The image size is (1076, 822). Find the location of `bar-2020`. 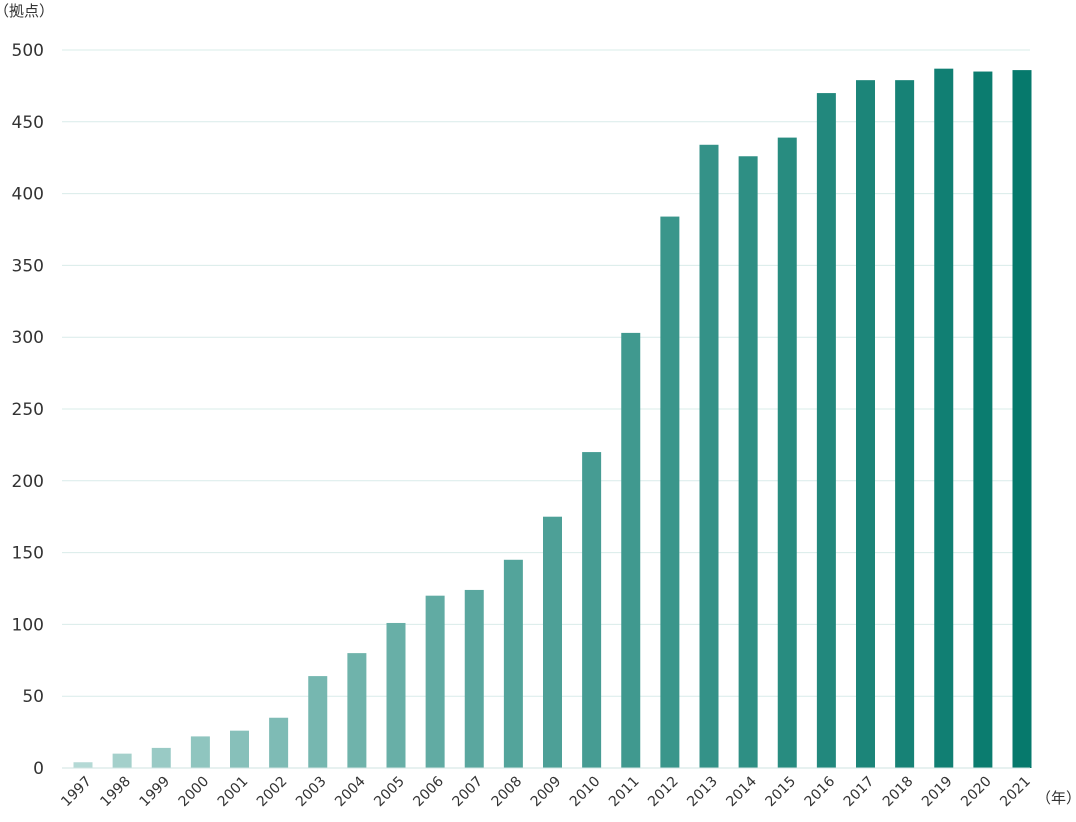

bar-2020 is located at coordinates (983, 420).